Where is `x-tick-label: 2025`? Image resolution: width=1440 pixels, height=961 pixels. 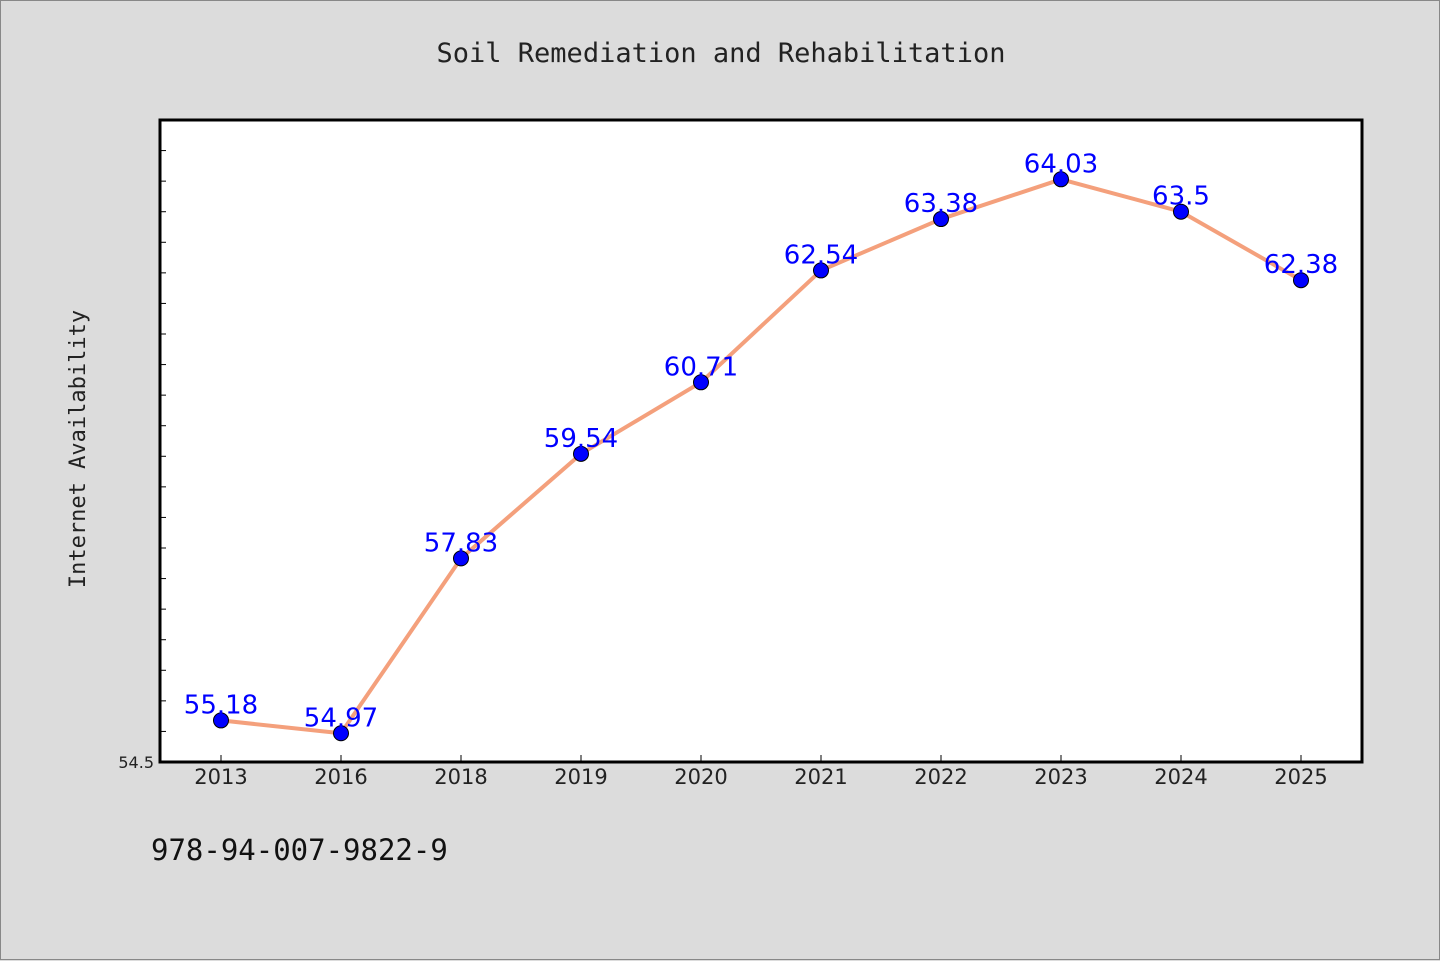 x-tick-label: 2025 is located at coordinates (1300, 777).